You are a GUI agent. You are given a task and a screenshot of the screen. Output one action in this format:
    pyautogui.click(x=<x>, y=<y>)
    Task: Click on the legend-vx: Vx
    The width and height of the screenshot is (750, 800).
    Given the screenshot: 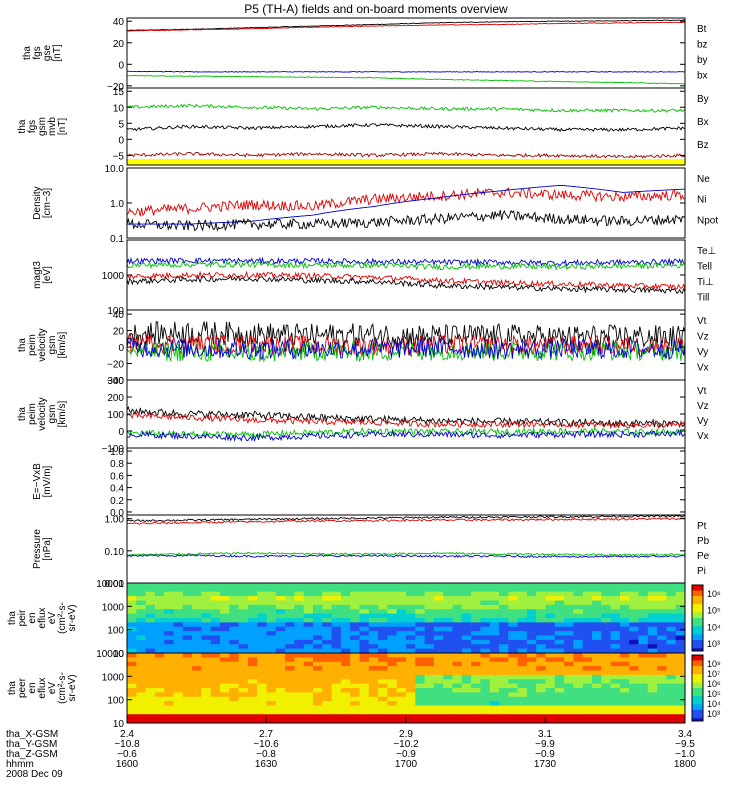 What is the action you would take?
    pyautogui.click(x=703, y=368)
    